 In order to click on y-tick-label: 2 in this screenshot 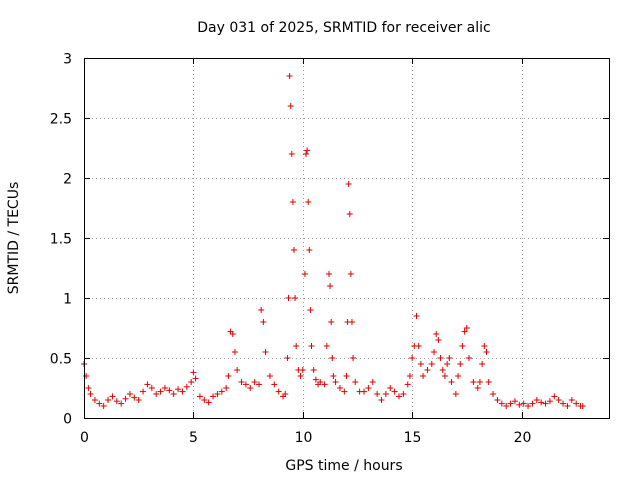, I will do `click(67, 180)`.